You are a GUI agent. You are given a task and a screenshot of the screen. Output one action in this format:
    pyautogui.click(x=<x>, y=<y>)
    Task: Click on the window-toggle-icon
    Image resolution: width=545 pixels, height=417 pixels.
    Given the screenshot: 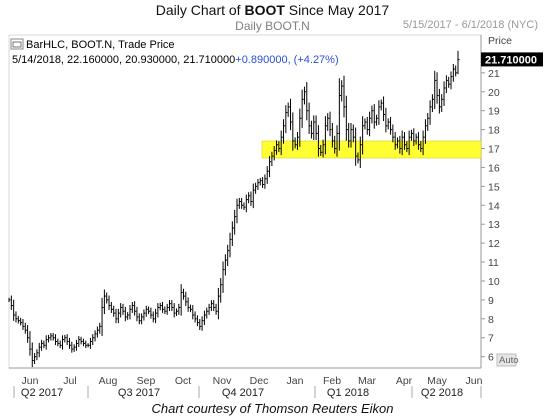 What is the action you would take?
    pyautogui.click(x=17, y=44)
    